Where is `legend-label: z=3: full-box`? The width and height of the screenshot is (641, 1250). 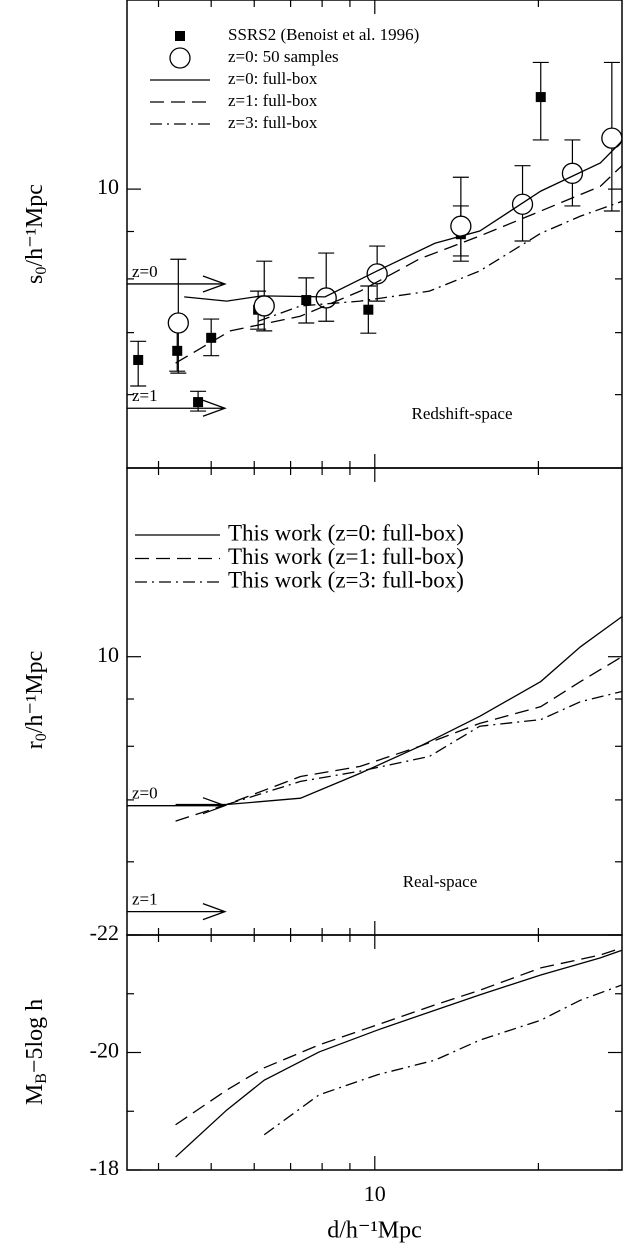
legend-label: z=3: full-box is located at coordinates (273, 122).